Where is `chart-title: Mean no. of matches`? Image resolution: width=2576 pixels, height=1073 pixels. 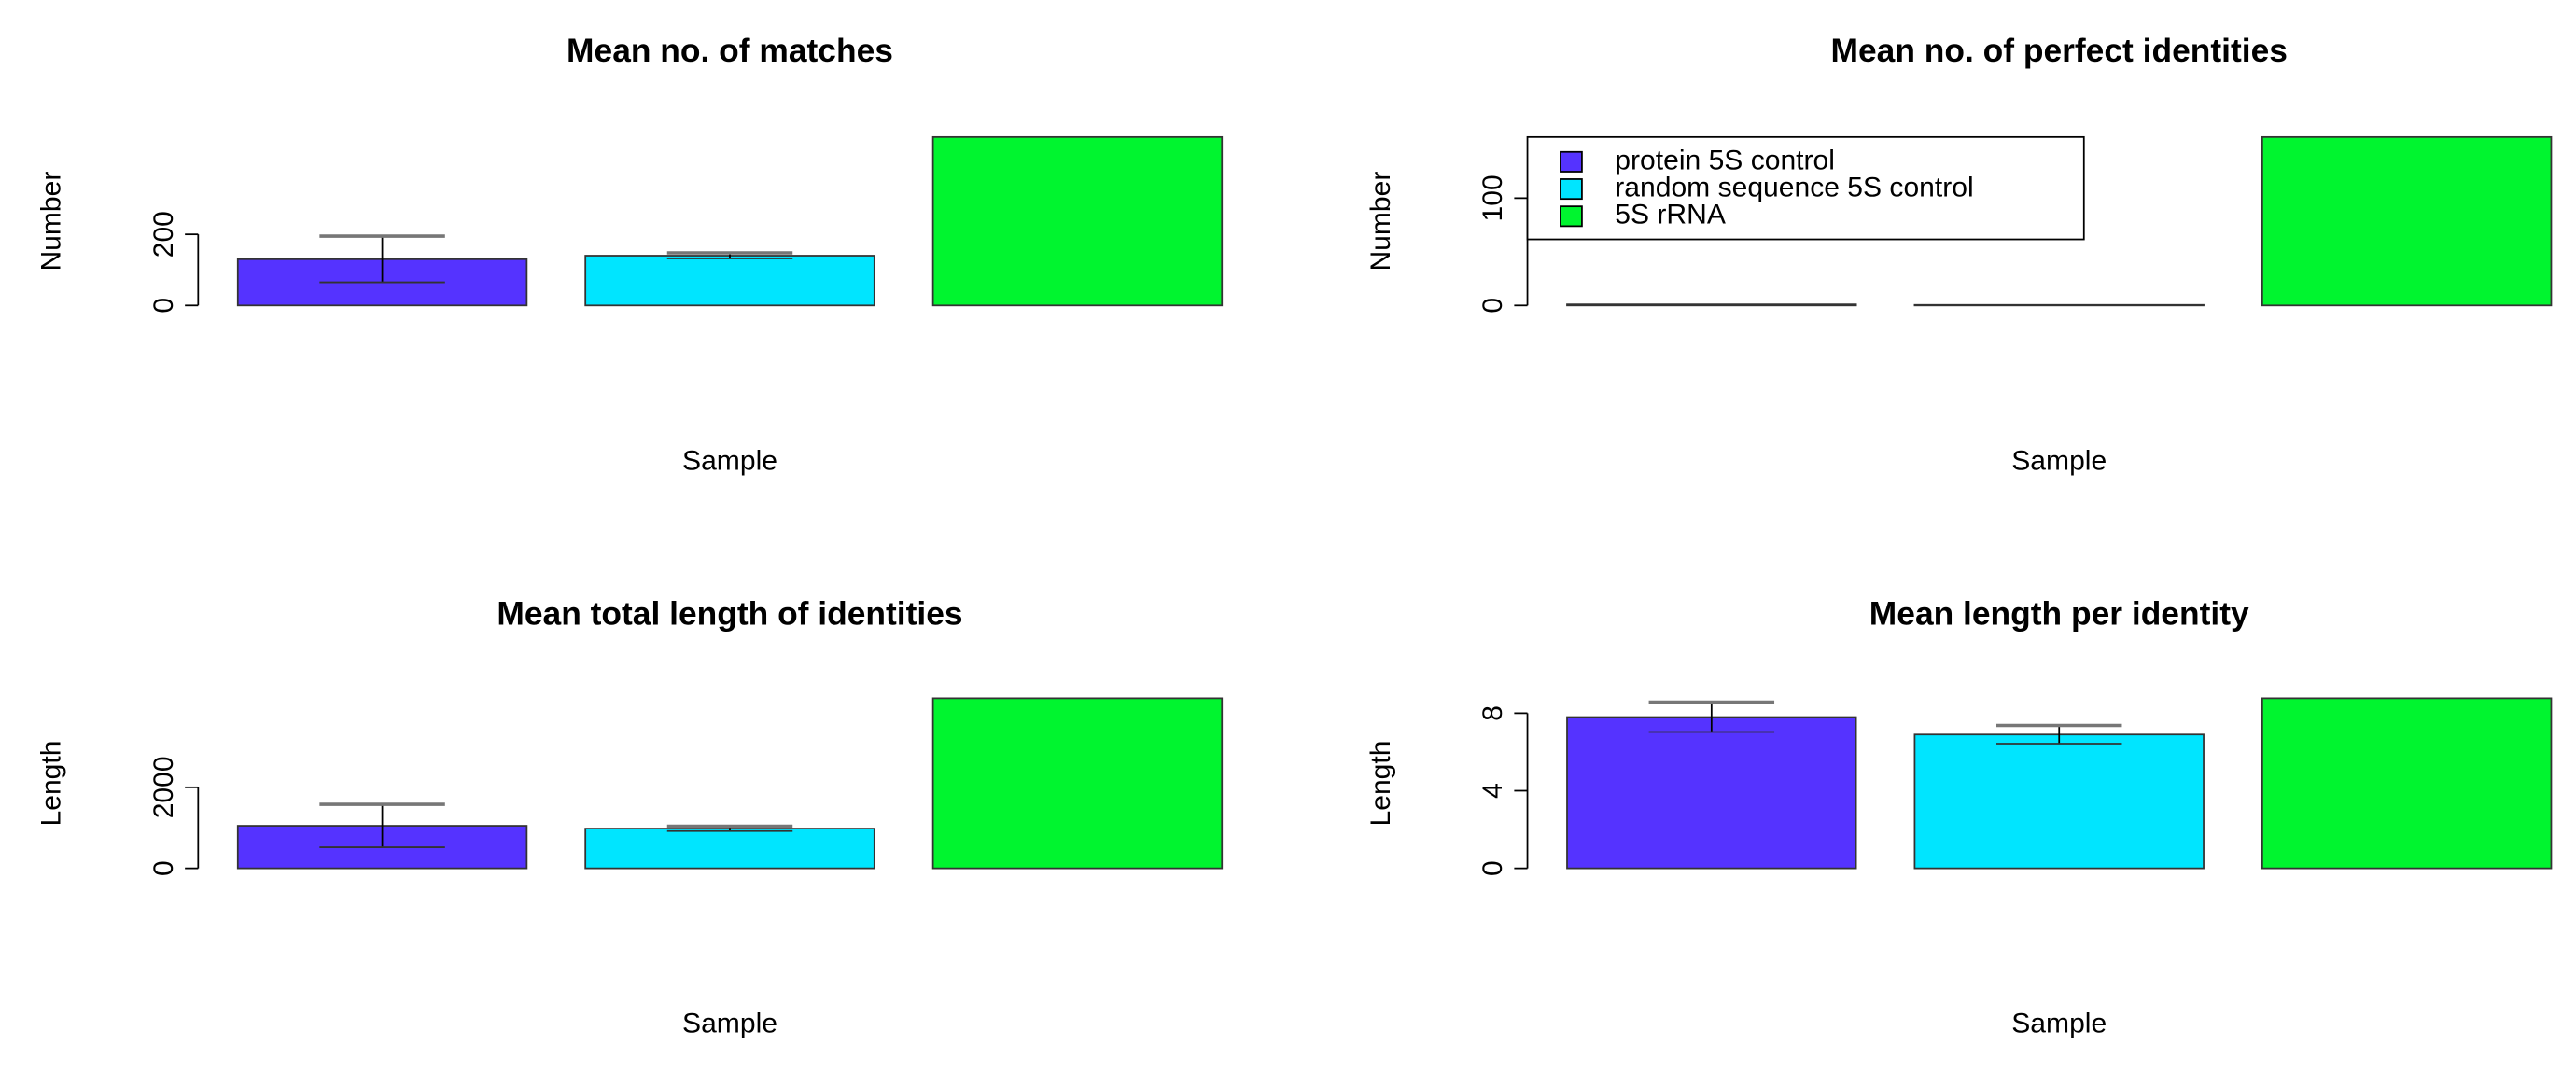 chart-title: Mean no. of matches is located at coordinates (730, 51).